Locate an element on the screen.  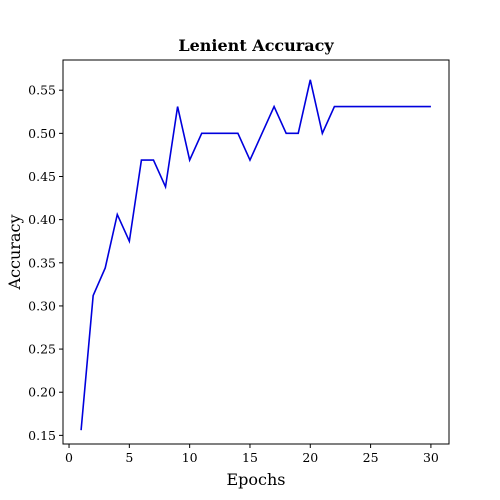
x-axis-label: Epochs is located at coordinates (255, 479).